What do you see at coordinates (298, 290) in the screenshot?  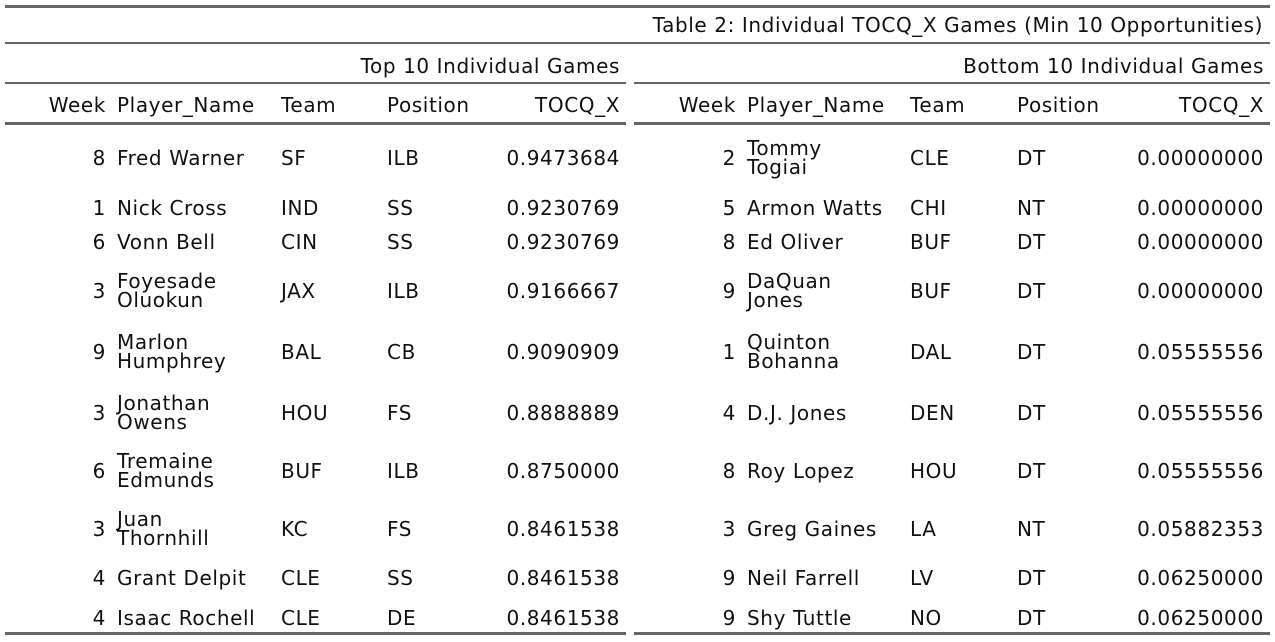 I see `top-row-4-team: JAX` at bounding box center [298, 290].